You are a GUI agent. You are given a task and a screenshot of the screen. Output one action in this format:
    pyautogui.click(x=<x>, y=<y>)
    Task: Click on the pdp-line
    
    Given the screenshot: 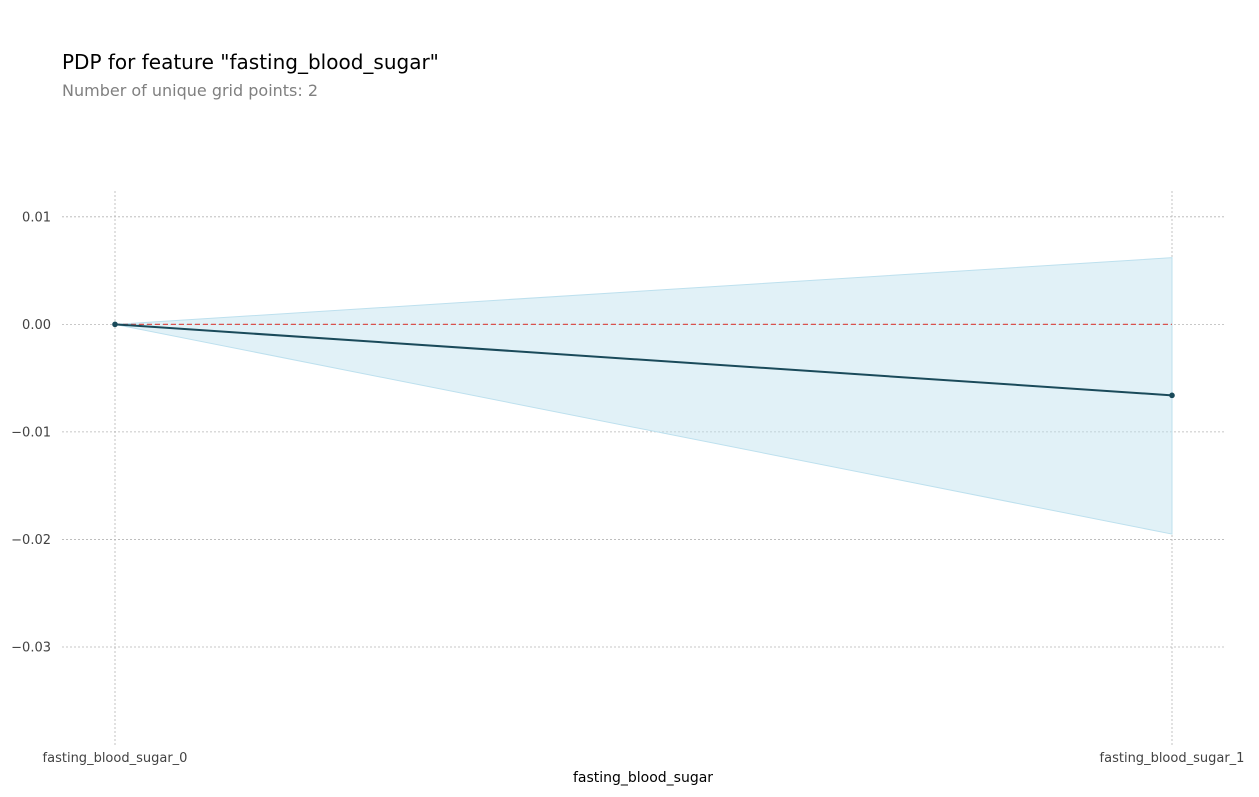 What is the action you would take?
    pyautogui.click(x=643, y=360)
    